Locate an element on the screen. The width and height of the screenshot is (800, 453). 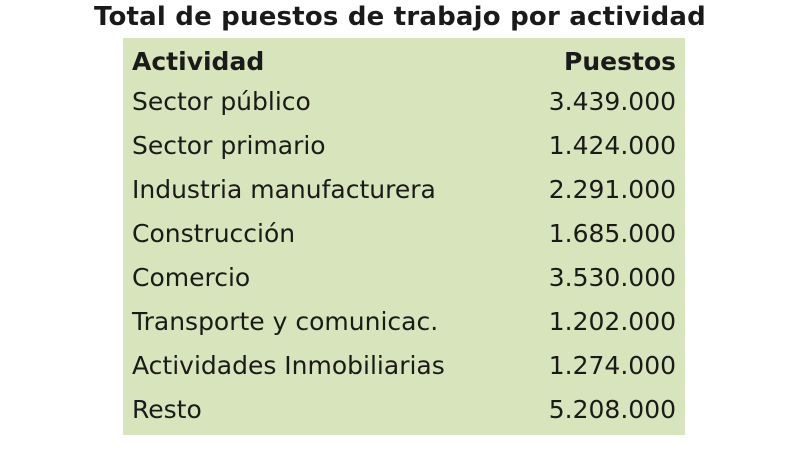
cell-activity: Comercio is located at coordinates (191, 277).